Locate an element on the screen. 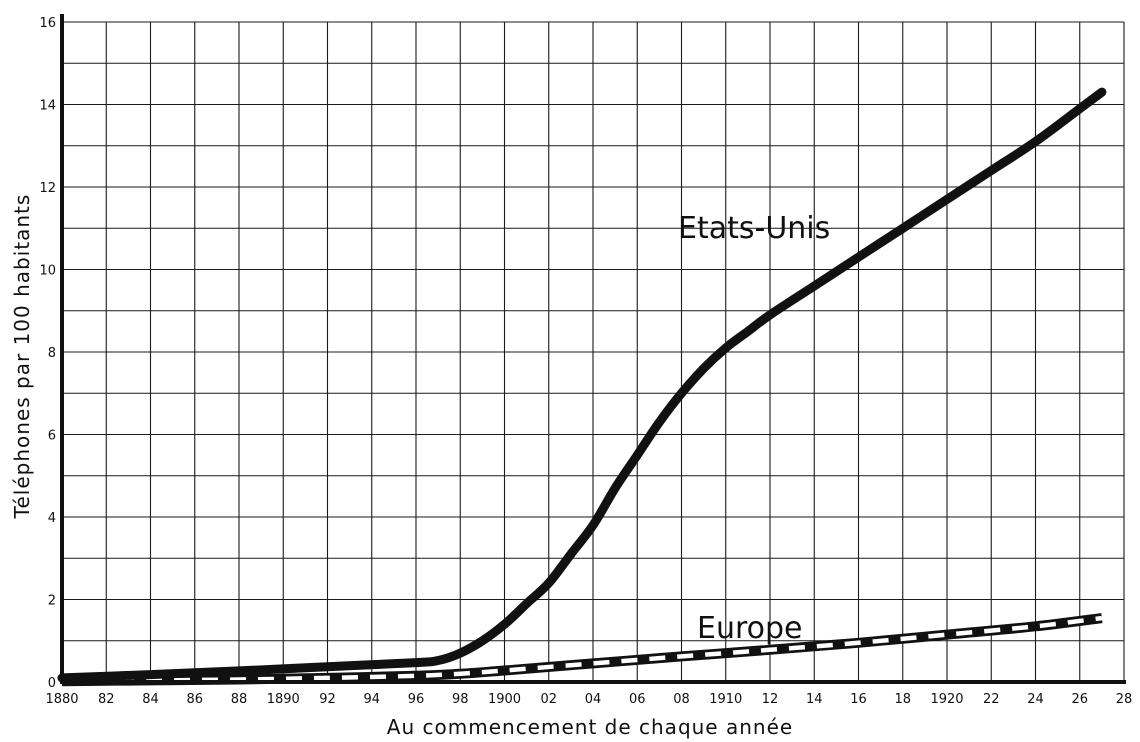 Image resolution: width=1140 pixels, height=742 pixels. y-tick-label: 8 is located at coordinates (52, 353).